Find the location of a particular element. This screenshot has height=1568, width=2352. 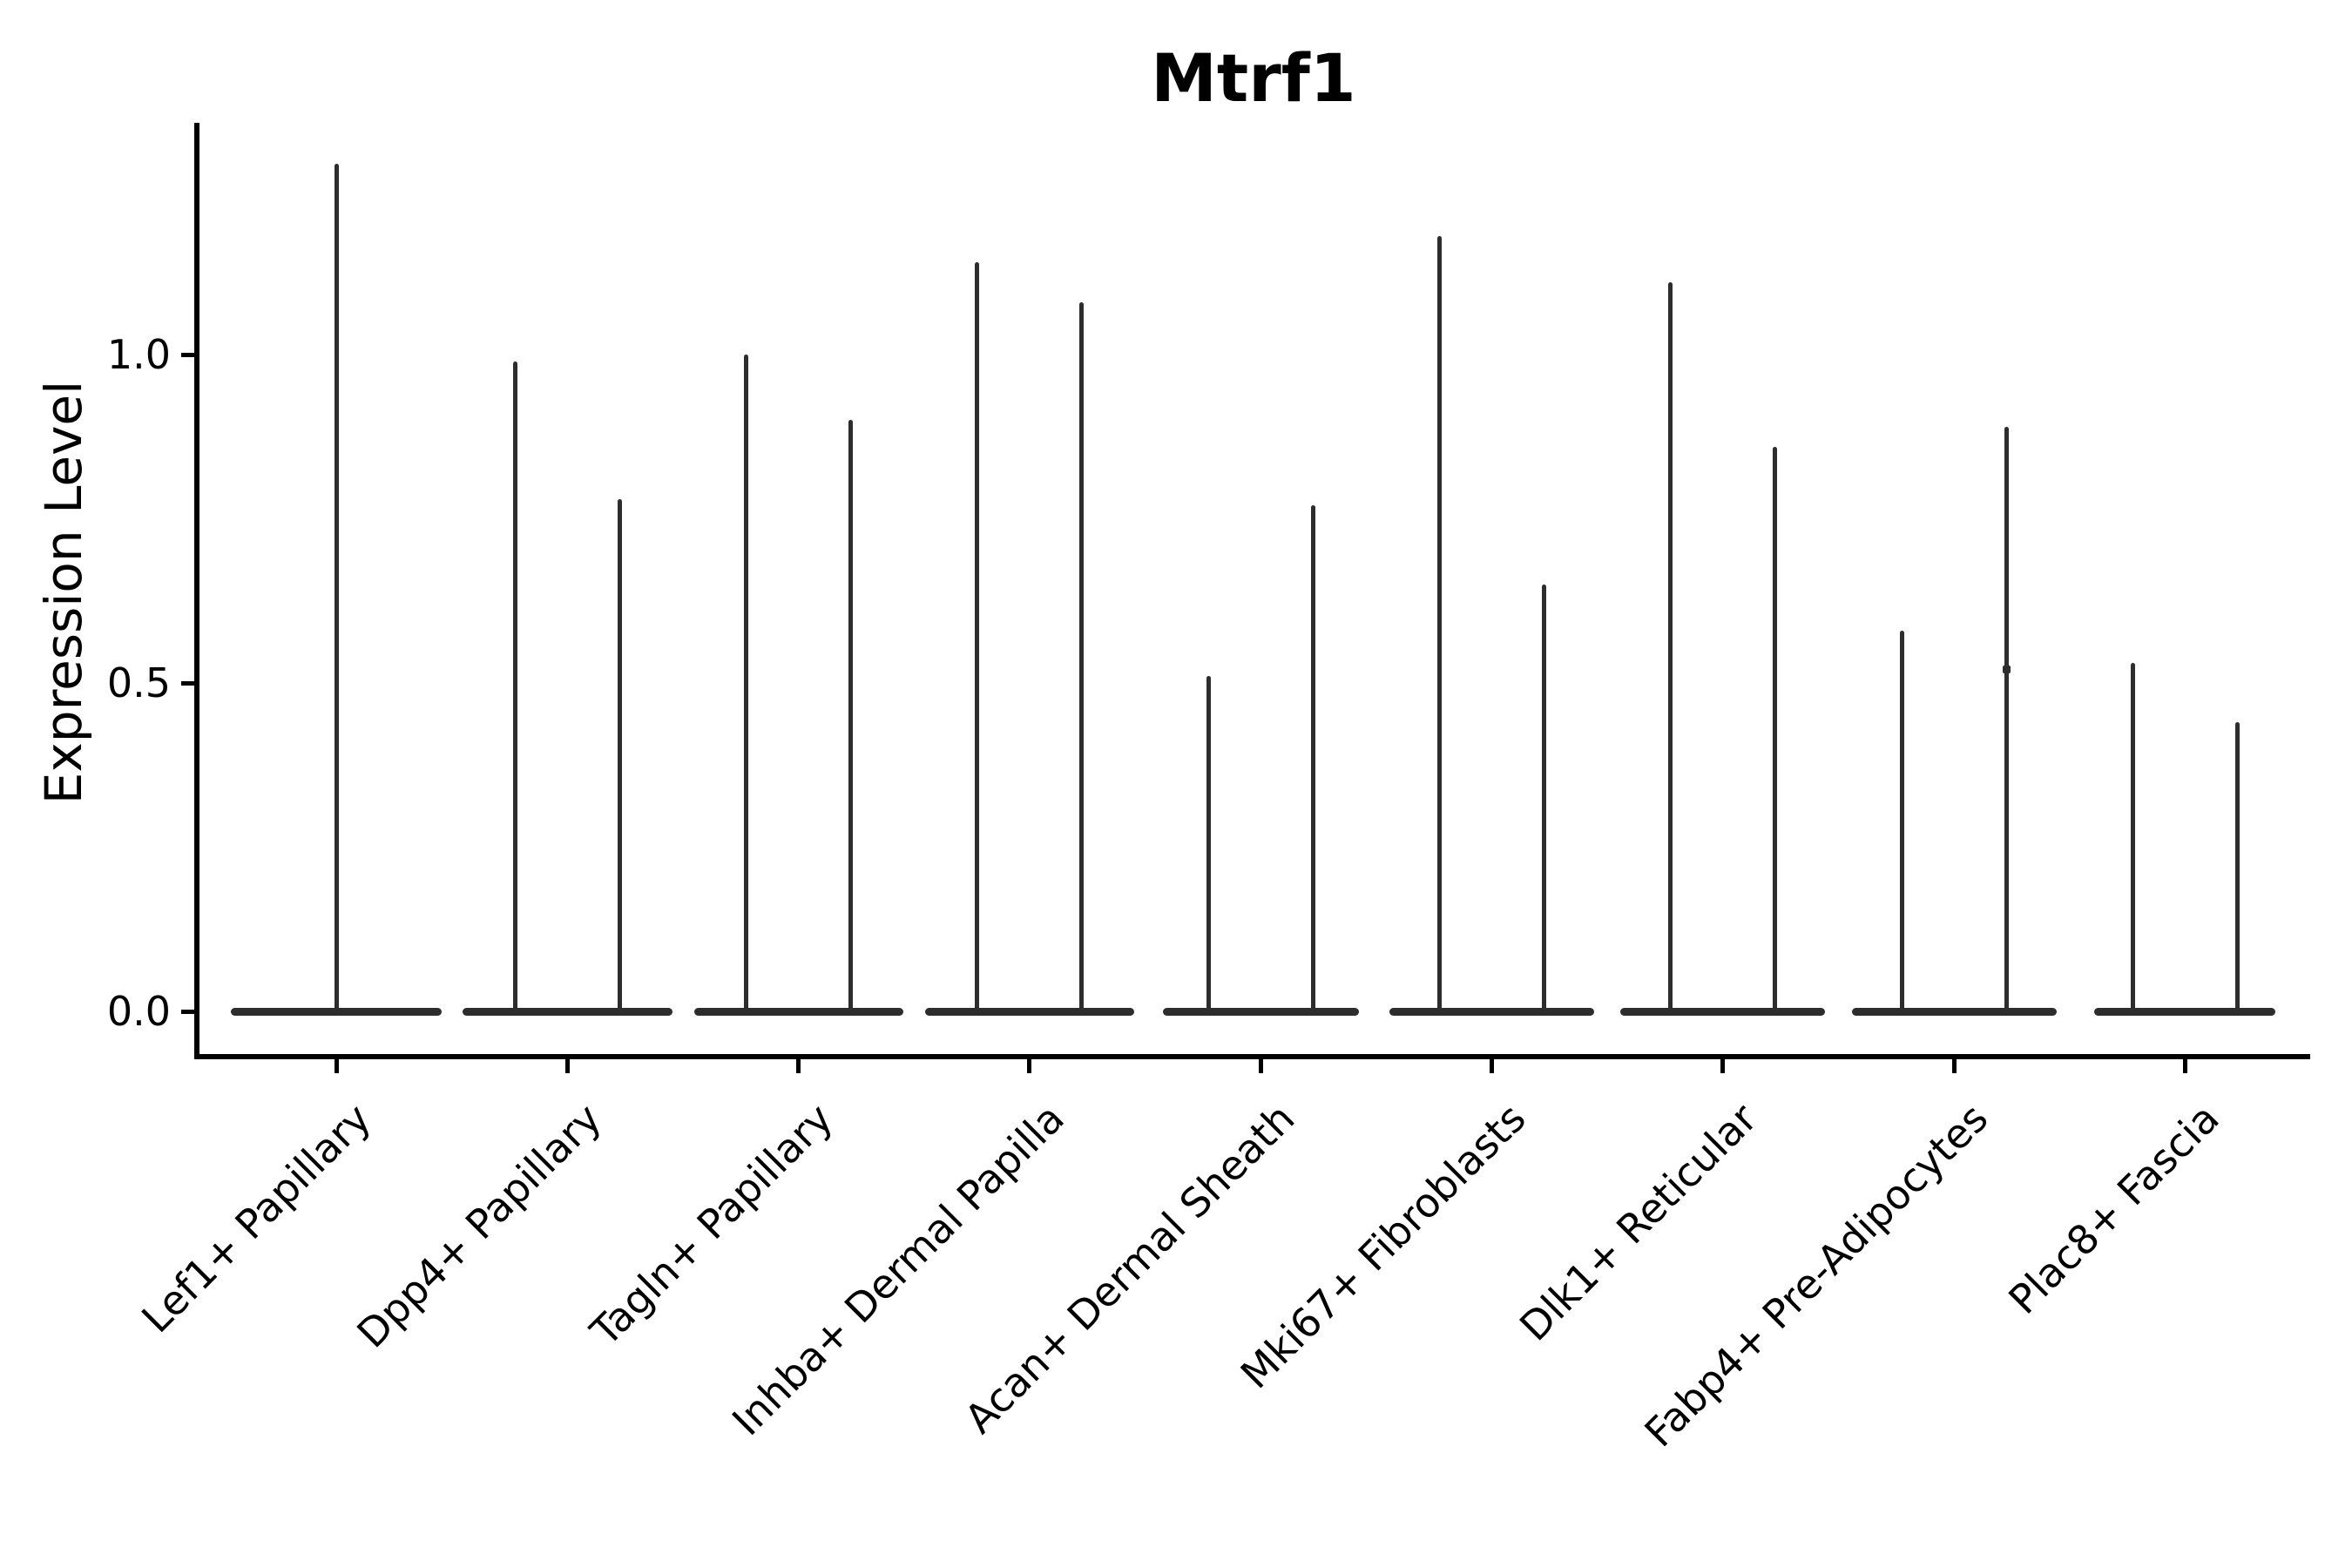

y-tick-label: 1.0 is located at coordinates (138, 354).